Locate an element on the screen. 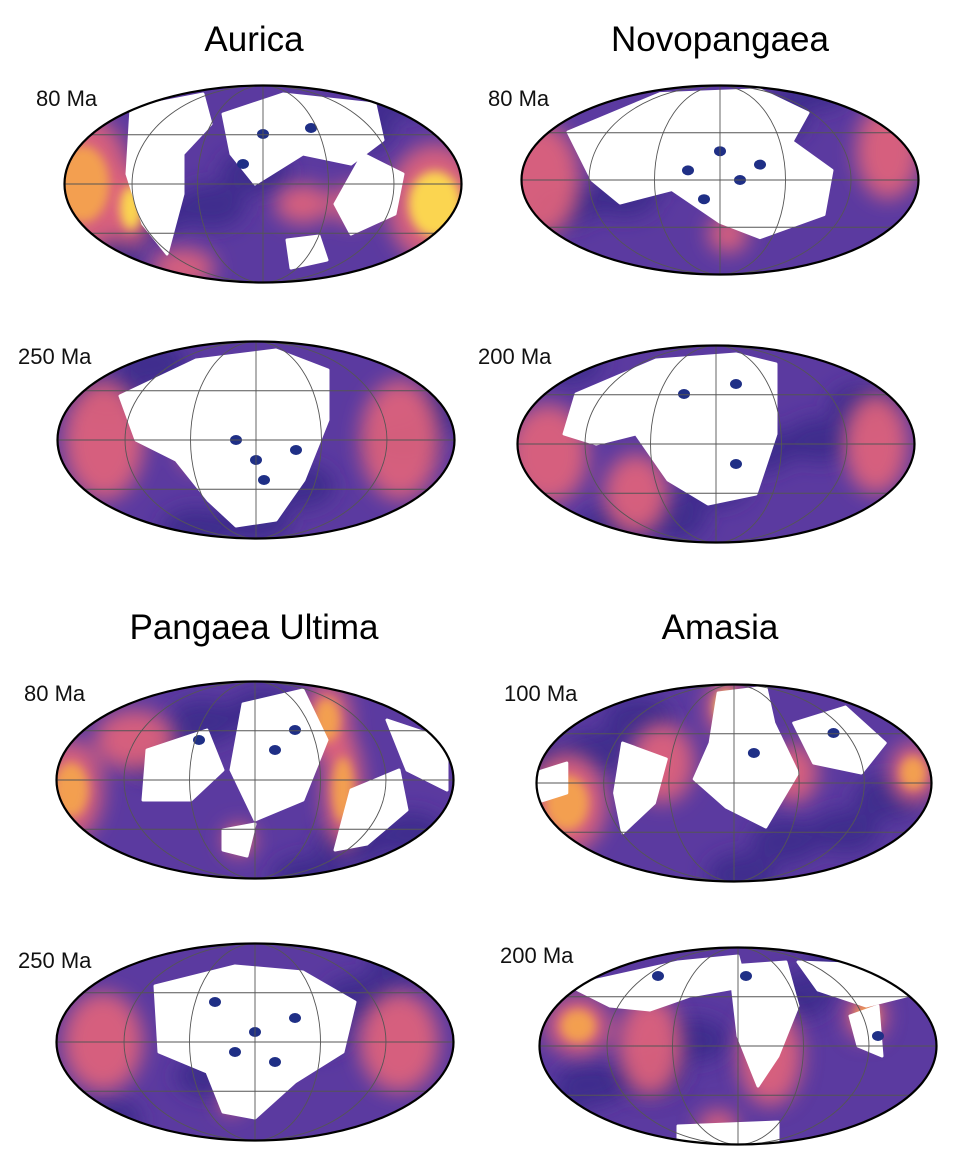 Image resolution: width=962 pixels, height=1166 pixels. age-label-aurica-1: 80 Ma is located at coordinates (67, 98).